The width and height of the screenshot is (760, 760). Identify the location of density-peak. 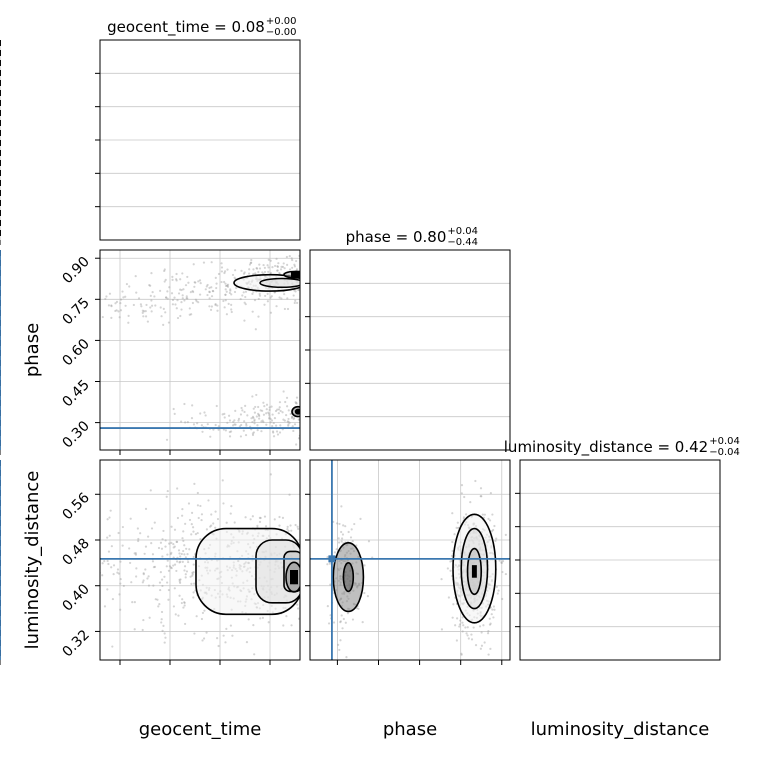
(298, 411).